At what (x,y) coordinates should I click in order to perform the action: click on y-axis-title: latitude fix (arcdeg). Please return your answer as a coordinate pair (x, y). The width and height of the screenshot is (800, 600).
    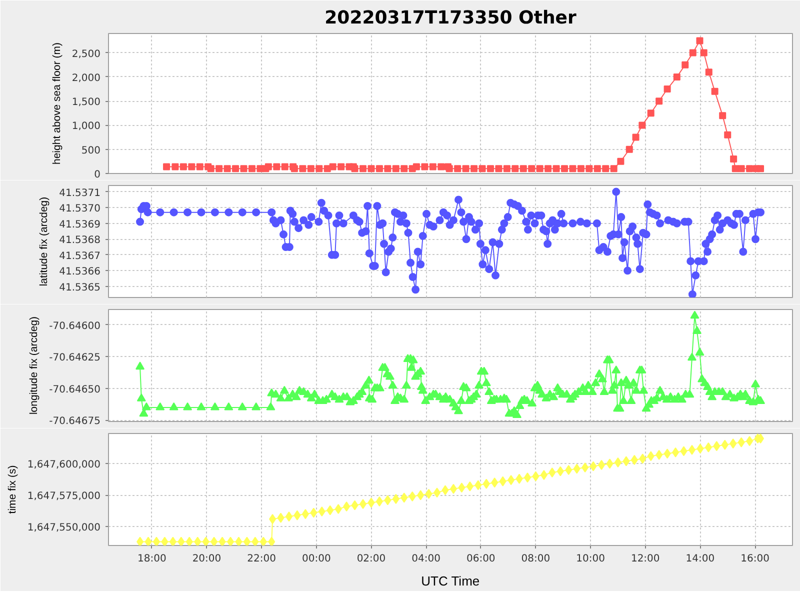
    Looking at the image, I should click on (44, 241).